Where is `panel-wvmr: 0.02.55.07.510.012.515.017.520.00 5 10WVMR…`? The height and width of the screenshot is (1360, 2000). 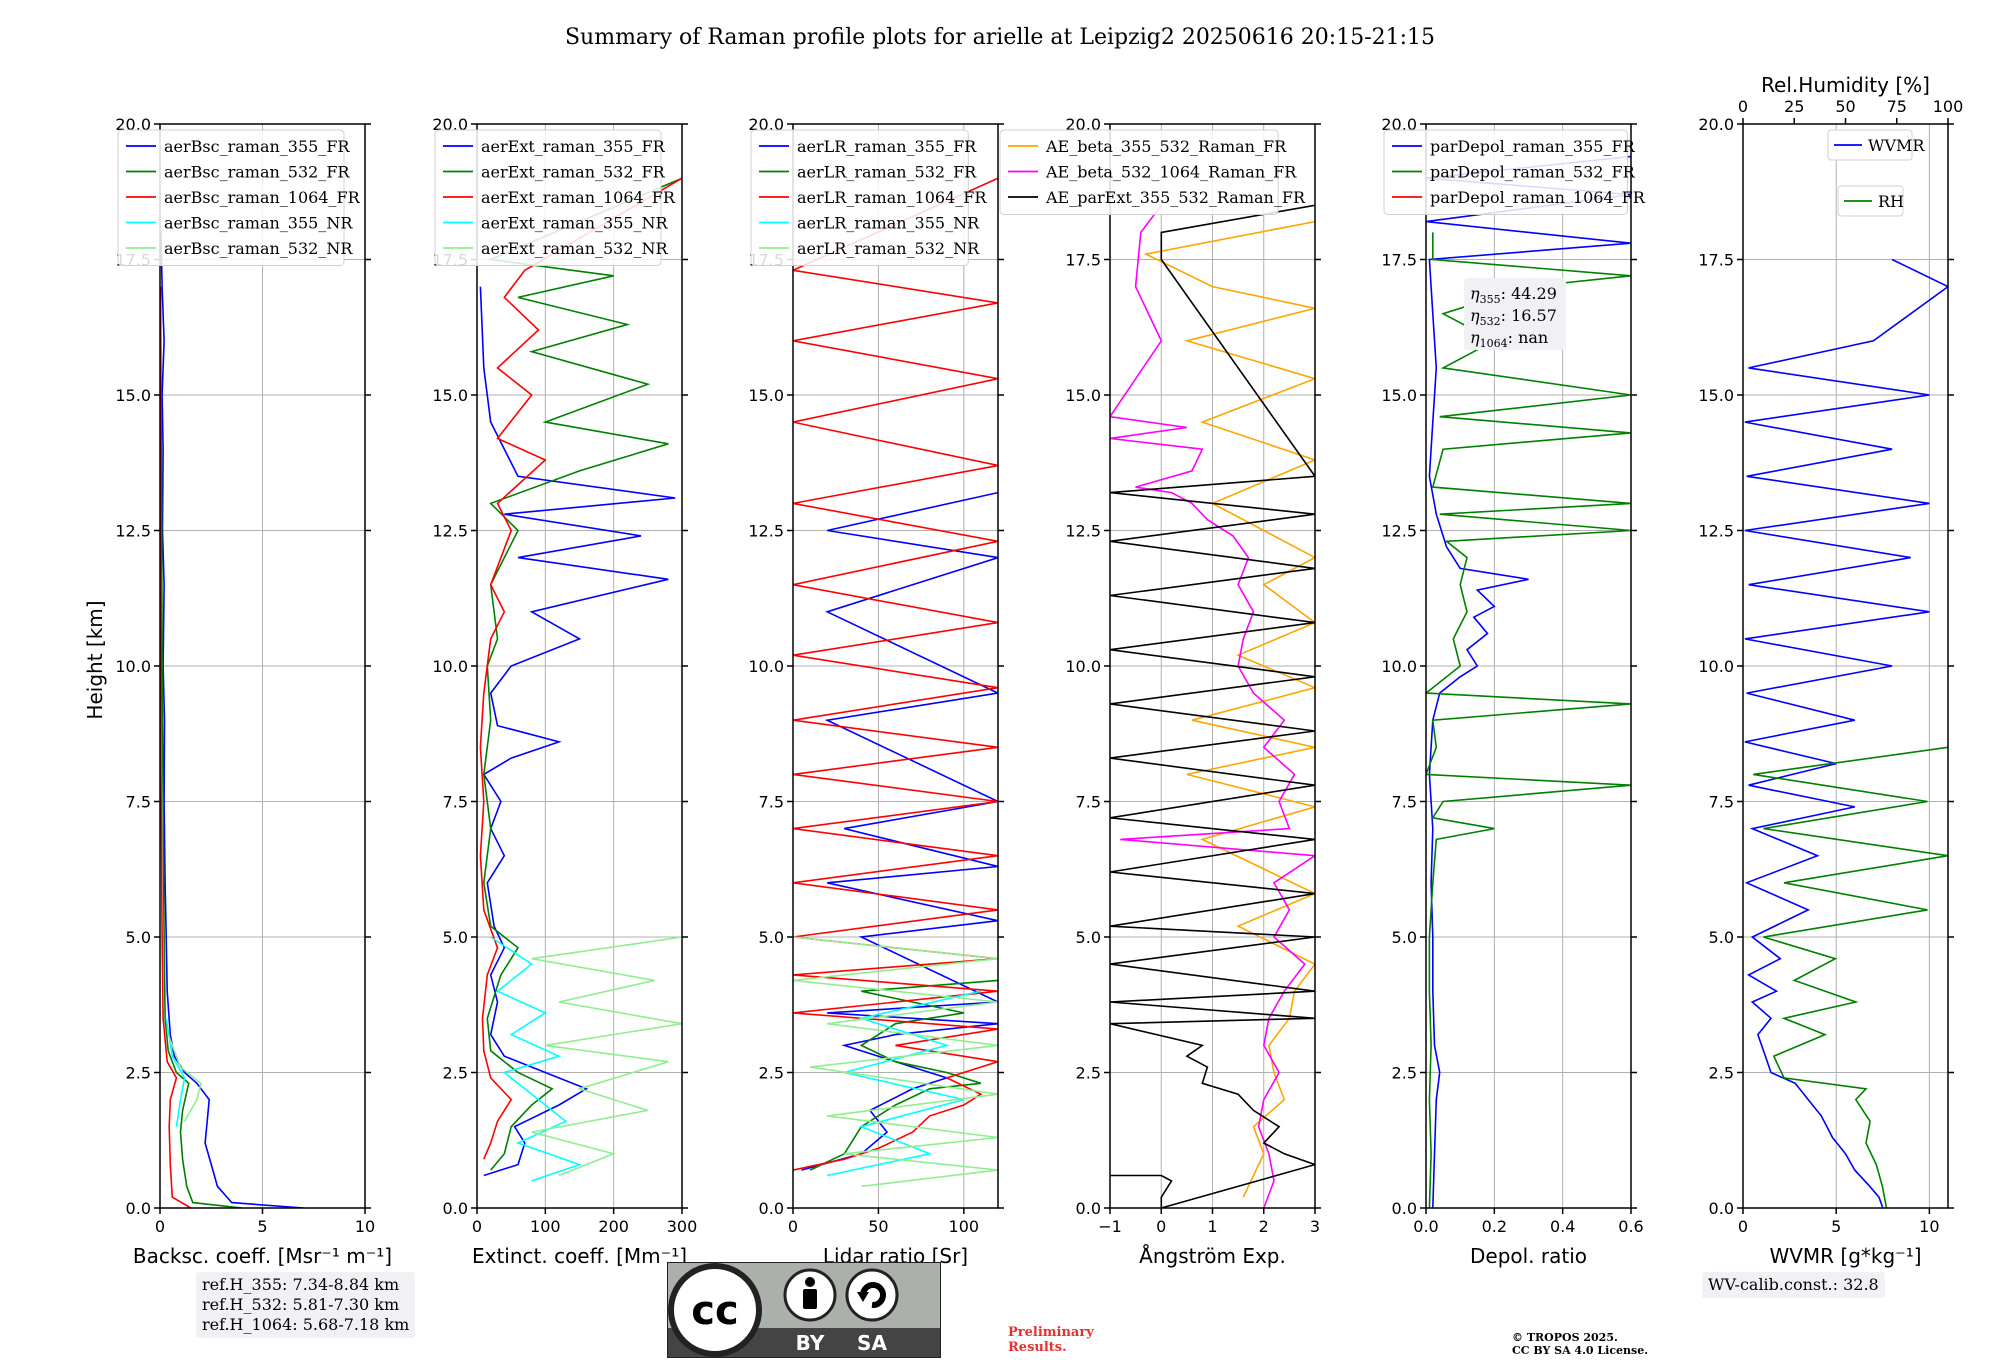 panel-wvmr: 0.02.55.07.510.012.515.017.520.00 5 10WVMR… is located at coordinates (1830, 670).